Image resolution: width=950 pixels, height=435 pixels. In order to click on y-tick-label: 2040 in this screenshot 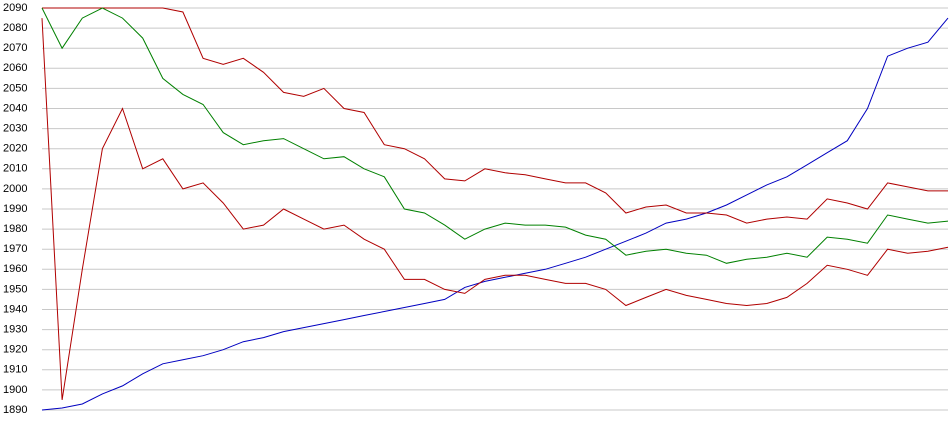, I will do `click(15, 108)`.